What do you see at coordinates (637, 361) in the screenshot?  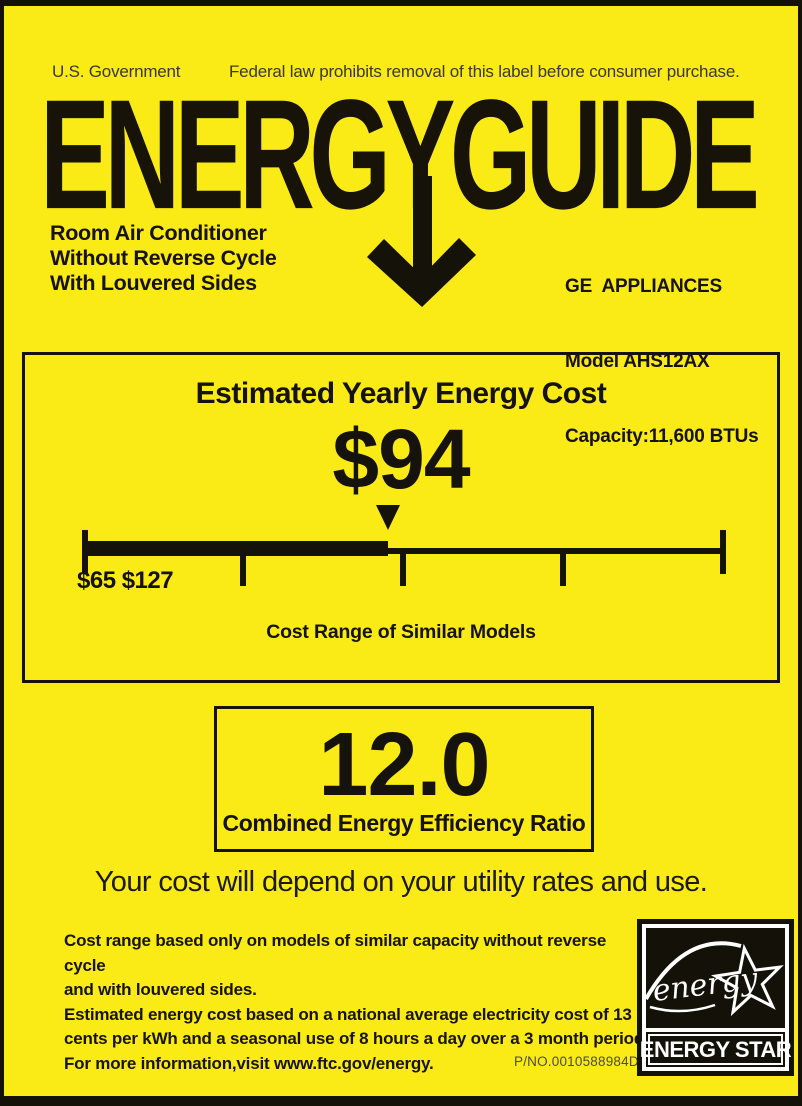 I see `model-number: Model AHS12AX` at bounding box center [637, 361].